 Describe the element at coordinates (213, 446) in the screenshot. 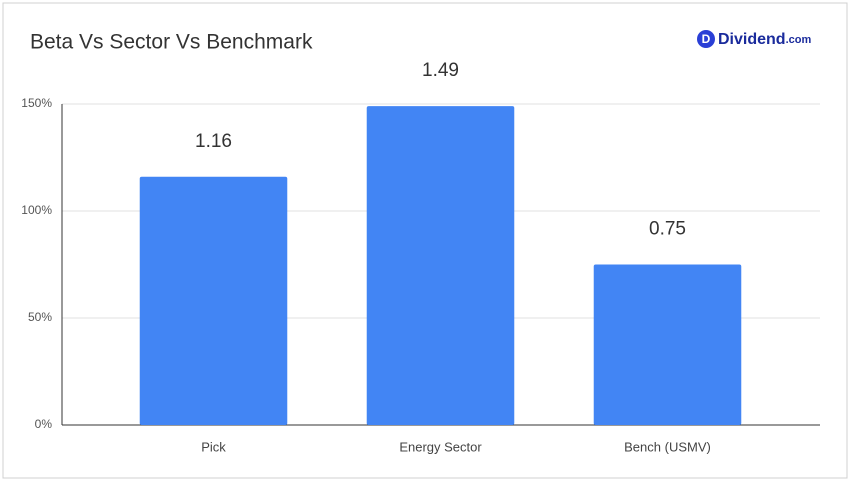

I see `x-tick-label: Pick` at that location.